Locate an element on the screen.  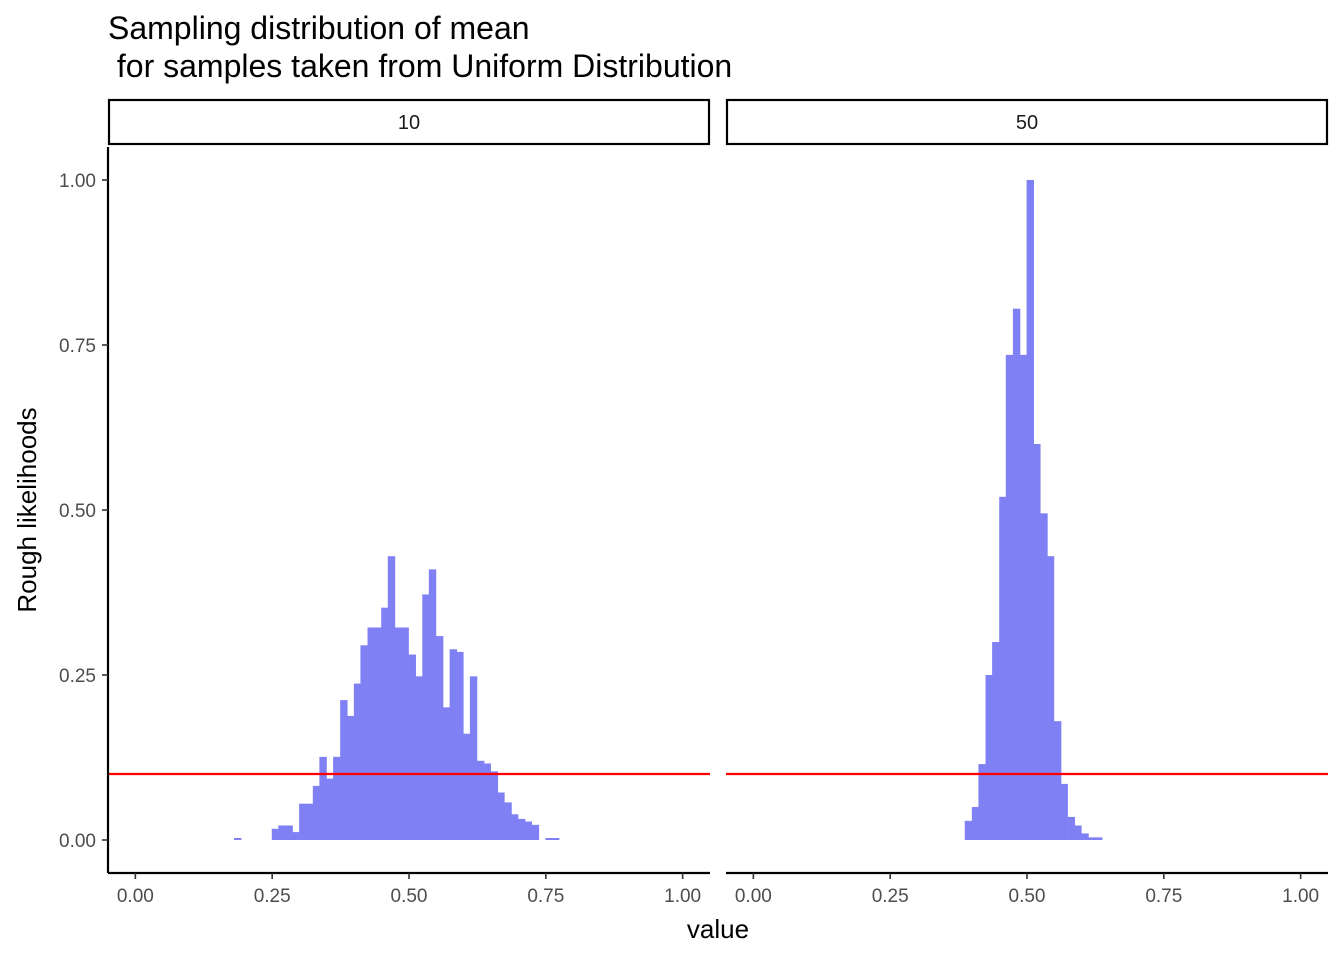
chart-title-line-1: Sampling distribution of mean is located at coordinates (319, 28).